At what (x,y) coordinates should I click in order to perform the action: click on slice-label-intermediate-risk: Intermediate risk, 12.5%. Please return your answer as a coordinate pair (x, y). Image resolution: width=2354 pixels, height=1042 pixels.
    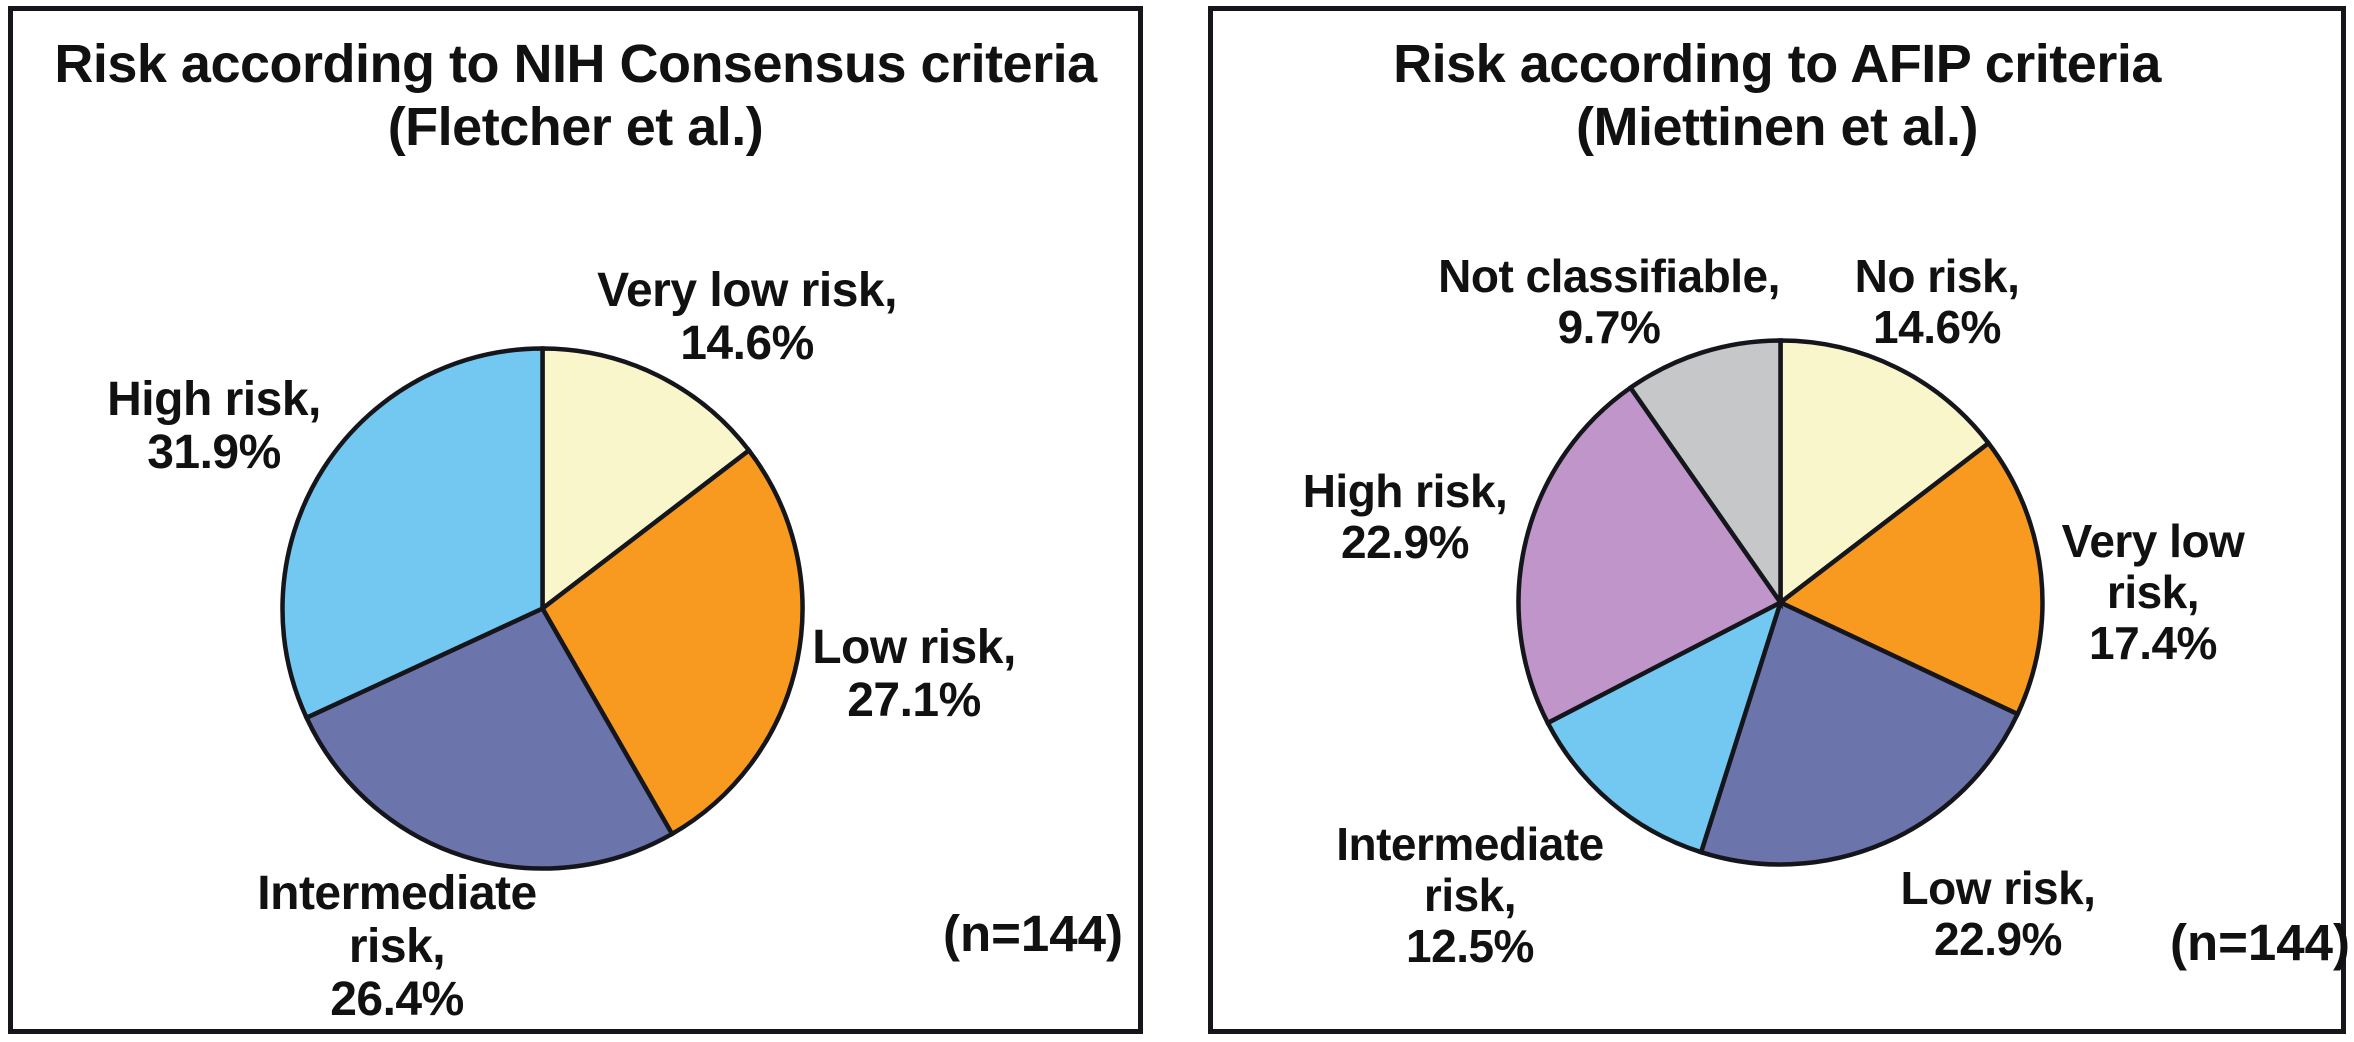
    Looking at the image, I should click on (1470, 895).